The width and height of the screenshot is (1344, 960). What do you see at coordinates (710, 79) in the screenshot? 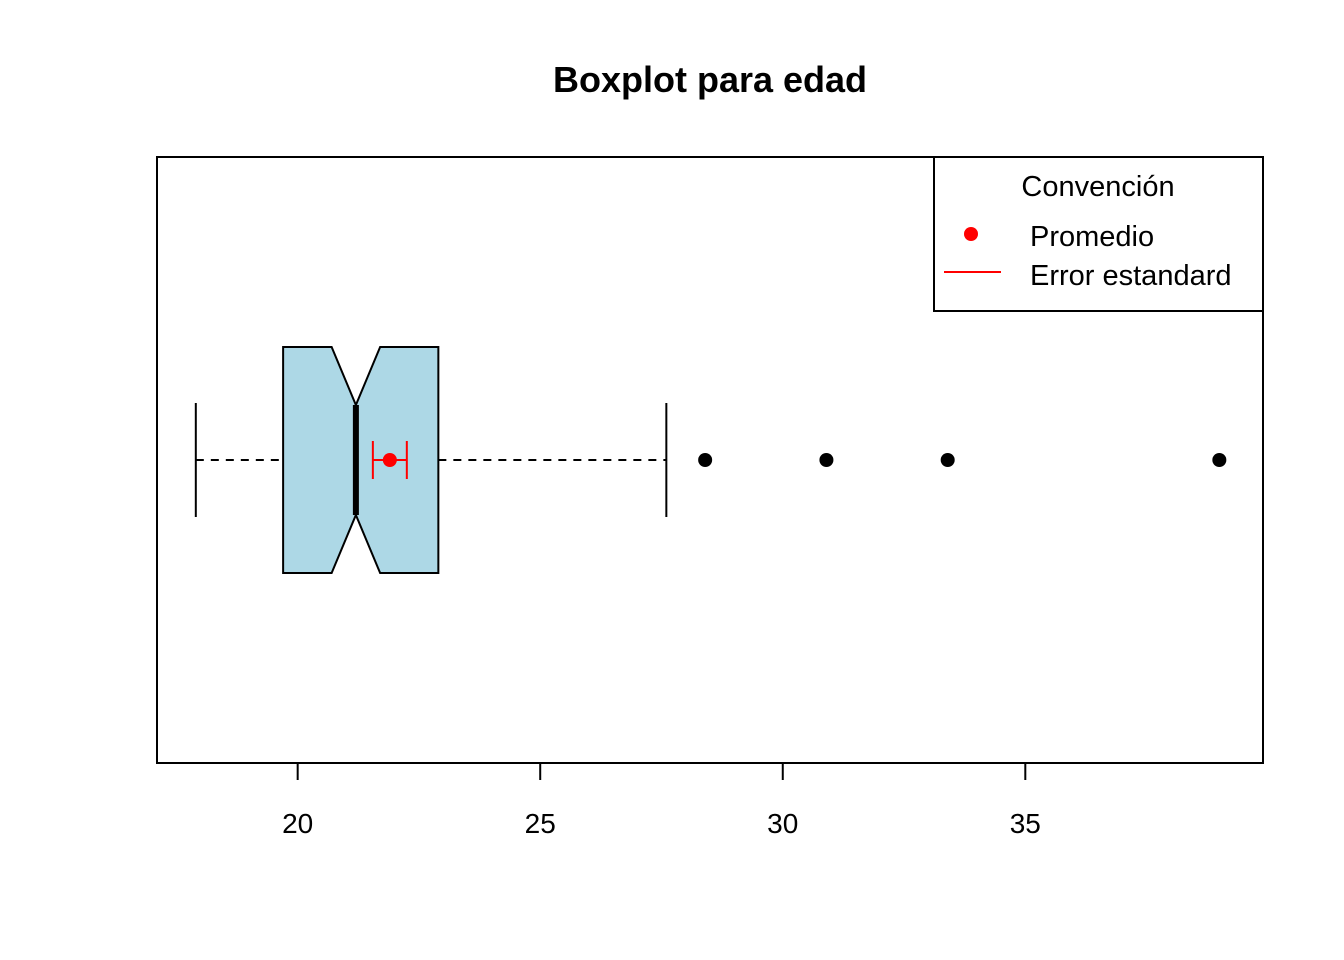
I see `chart-title: Boxplot para edad` at bounding box center [710, 79].